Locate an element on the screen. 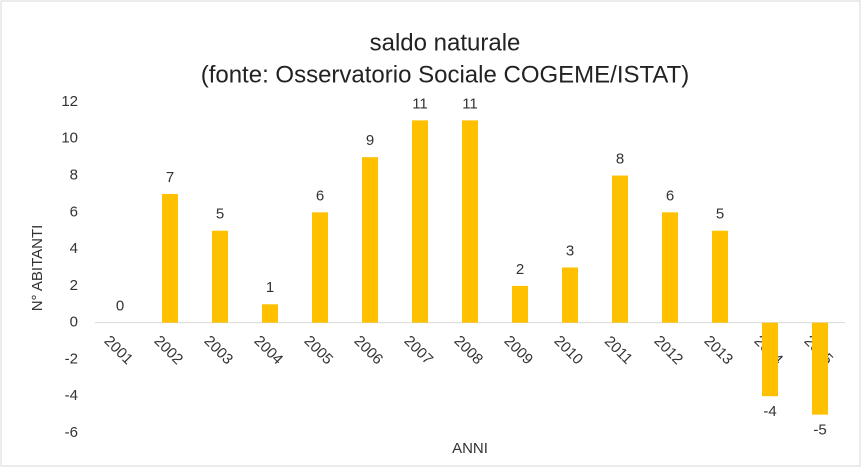  data-label: -5 is located at coordinates (819, 430).